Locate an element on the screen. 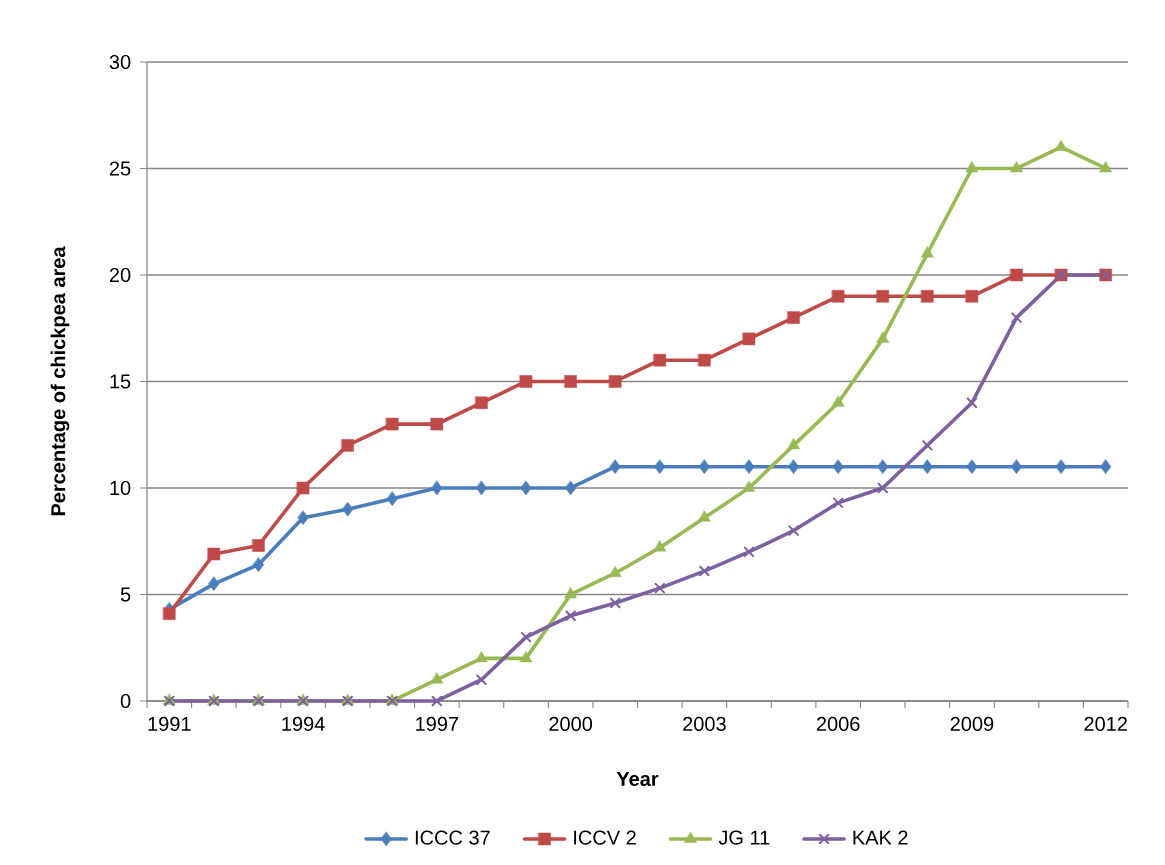  x-tick-label: 2012 is located at coordinates (1105, 724).